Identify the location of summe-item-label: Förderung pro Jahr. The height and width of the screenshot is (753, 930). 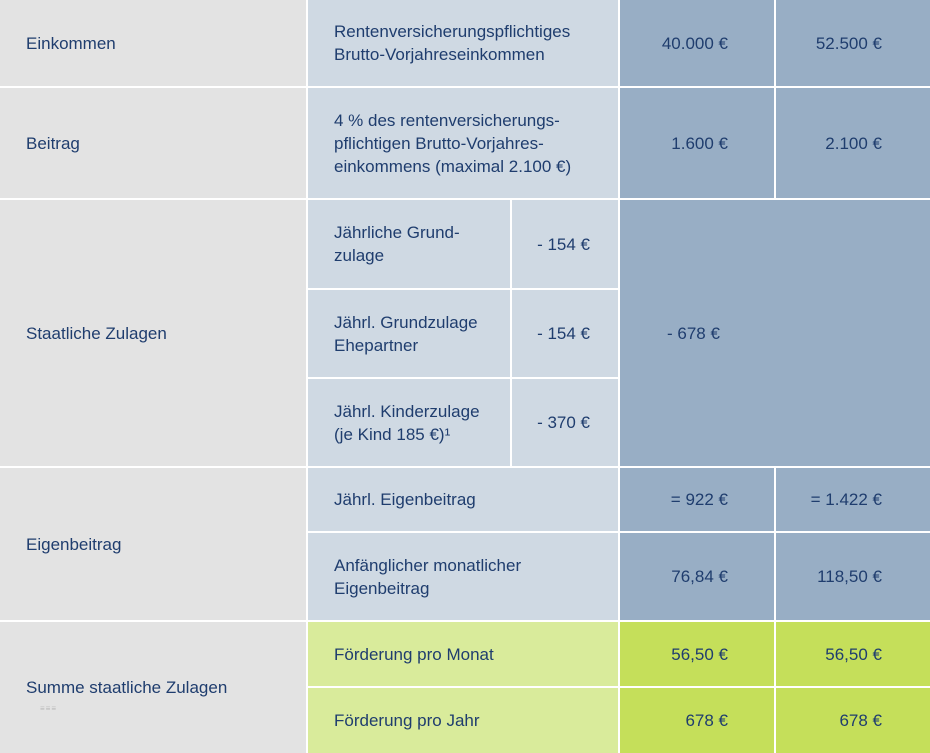
(463, 720).